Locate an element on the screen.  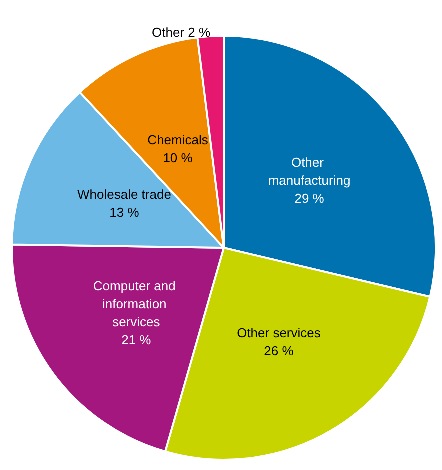
slice-label: Chemicals is located at coordinates (178, 140).